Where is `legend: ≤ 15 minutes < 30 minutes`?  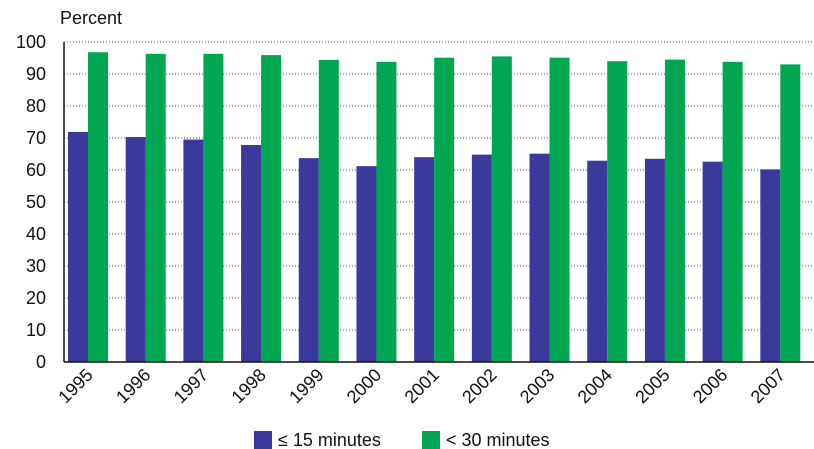
legend: ≤ 15 minutes < 30 minutes is located at coordinates (402, 439).